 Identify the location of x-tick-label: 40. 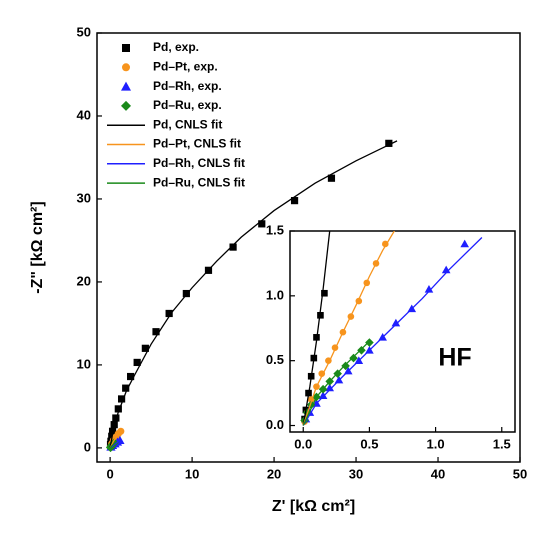
(438, 473).